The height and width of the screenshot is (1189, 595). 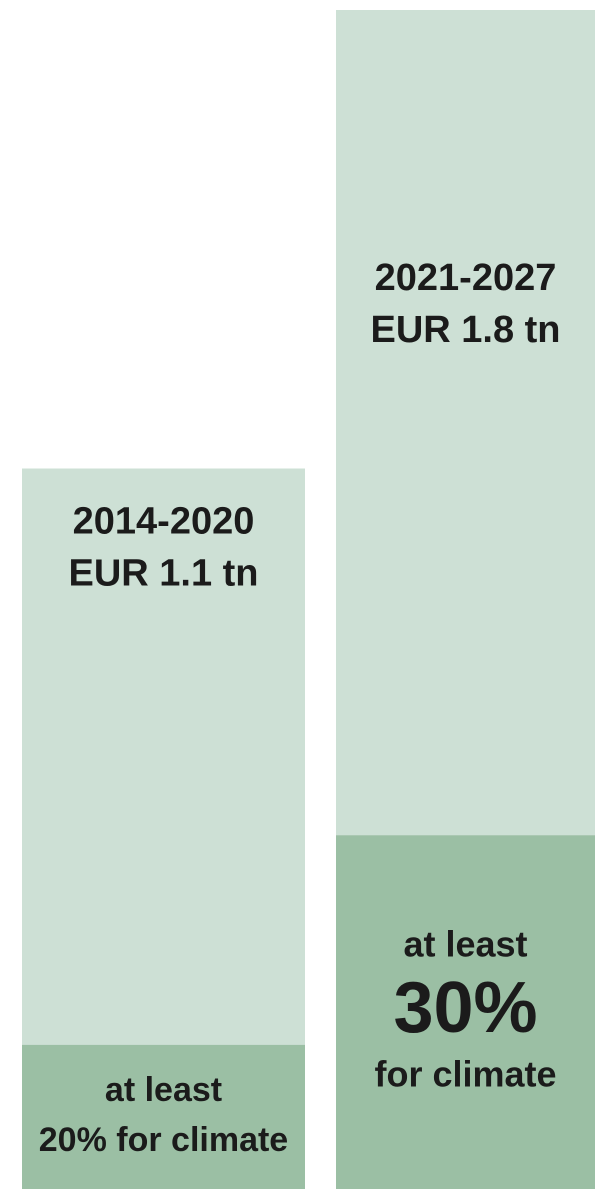 I want to click on value-label: EUR 1.1 tn, so click(x=163, y=574).